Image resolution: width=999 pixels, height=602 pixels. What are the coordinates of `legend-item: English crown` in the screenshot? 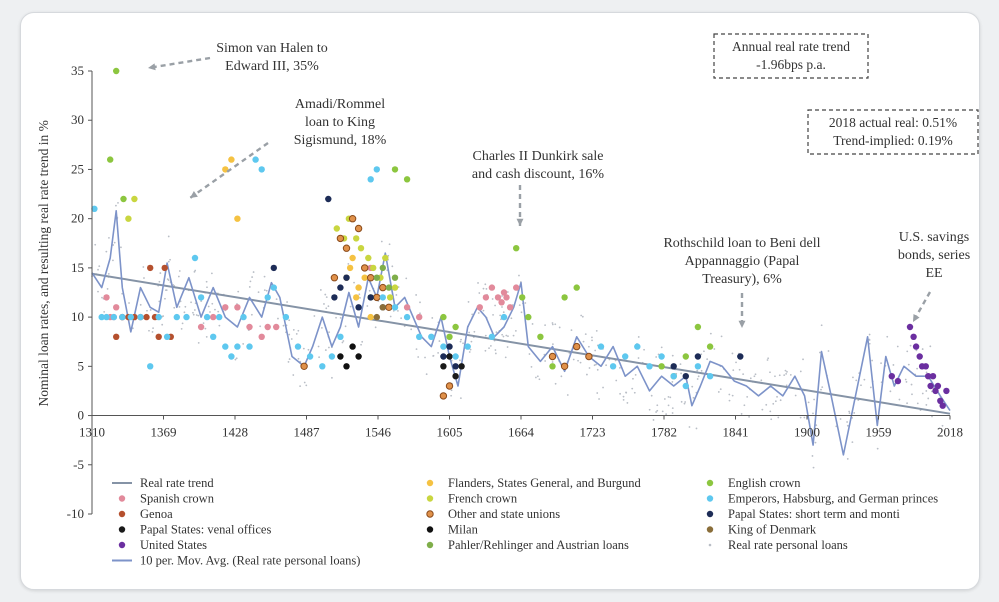 It's located at (753, 483).